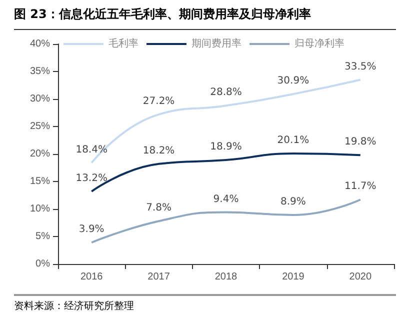 Image resolution: width=408 pixels, height=320 pixels. I want to click on y-tick-label: 10%, so click(40, 209).